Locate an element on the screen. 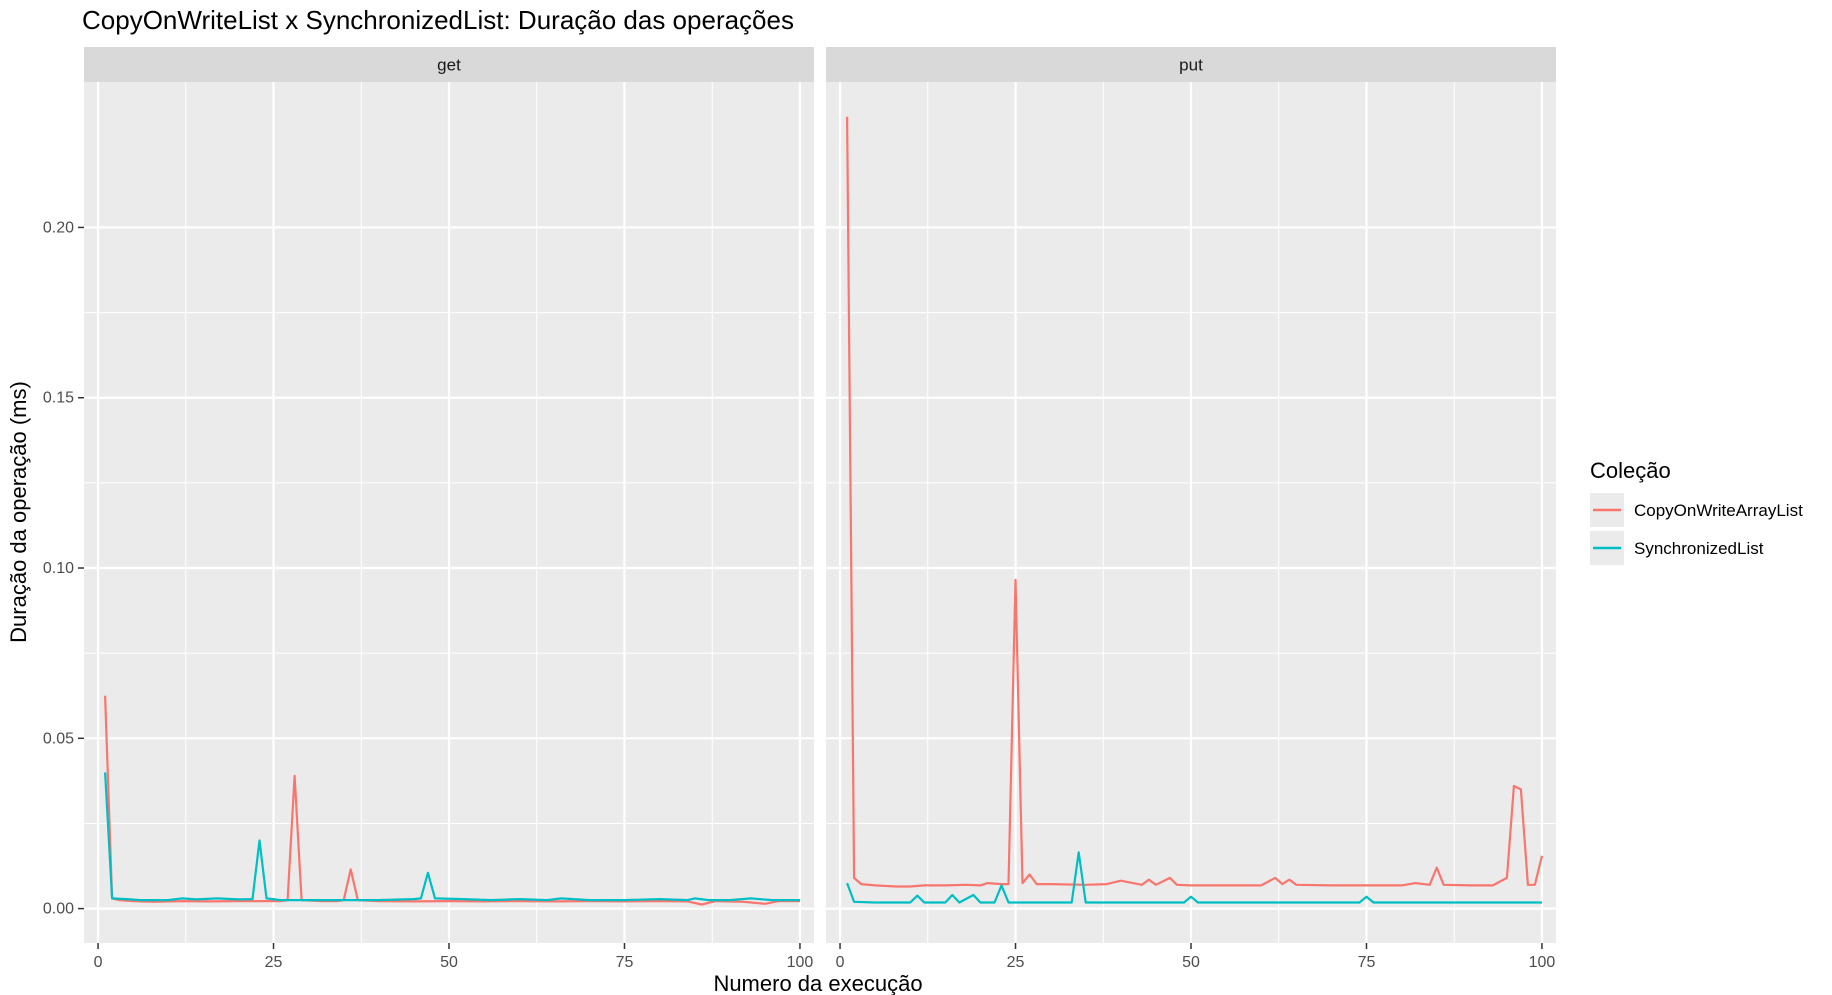  series-line-CopyOnWriteArrayList is located at coordinates (452, 800).